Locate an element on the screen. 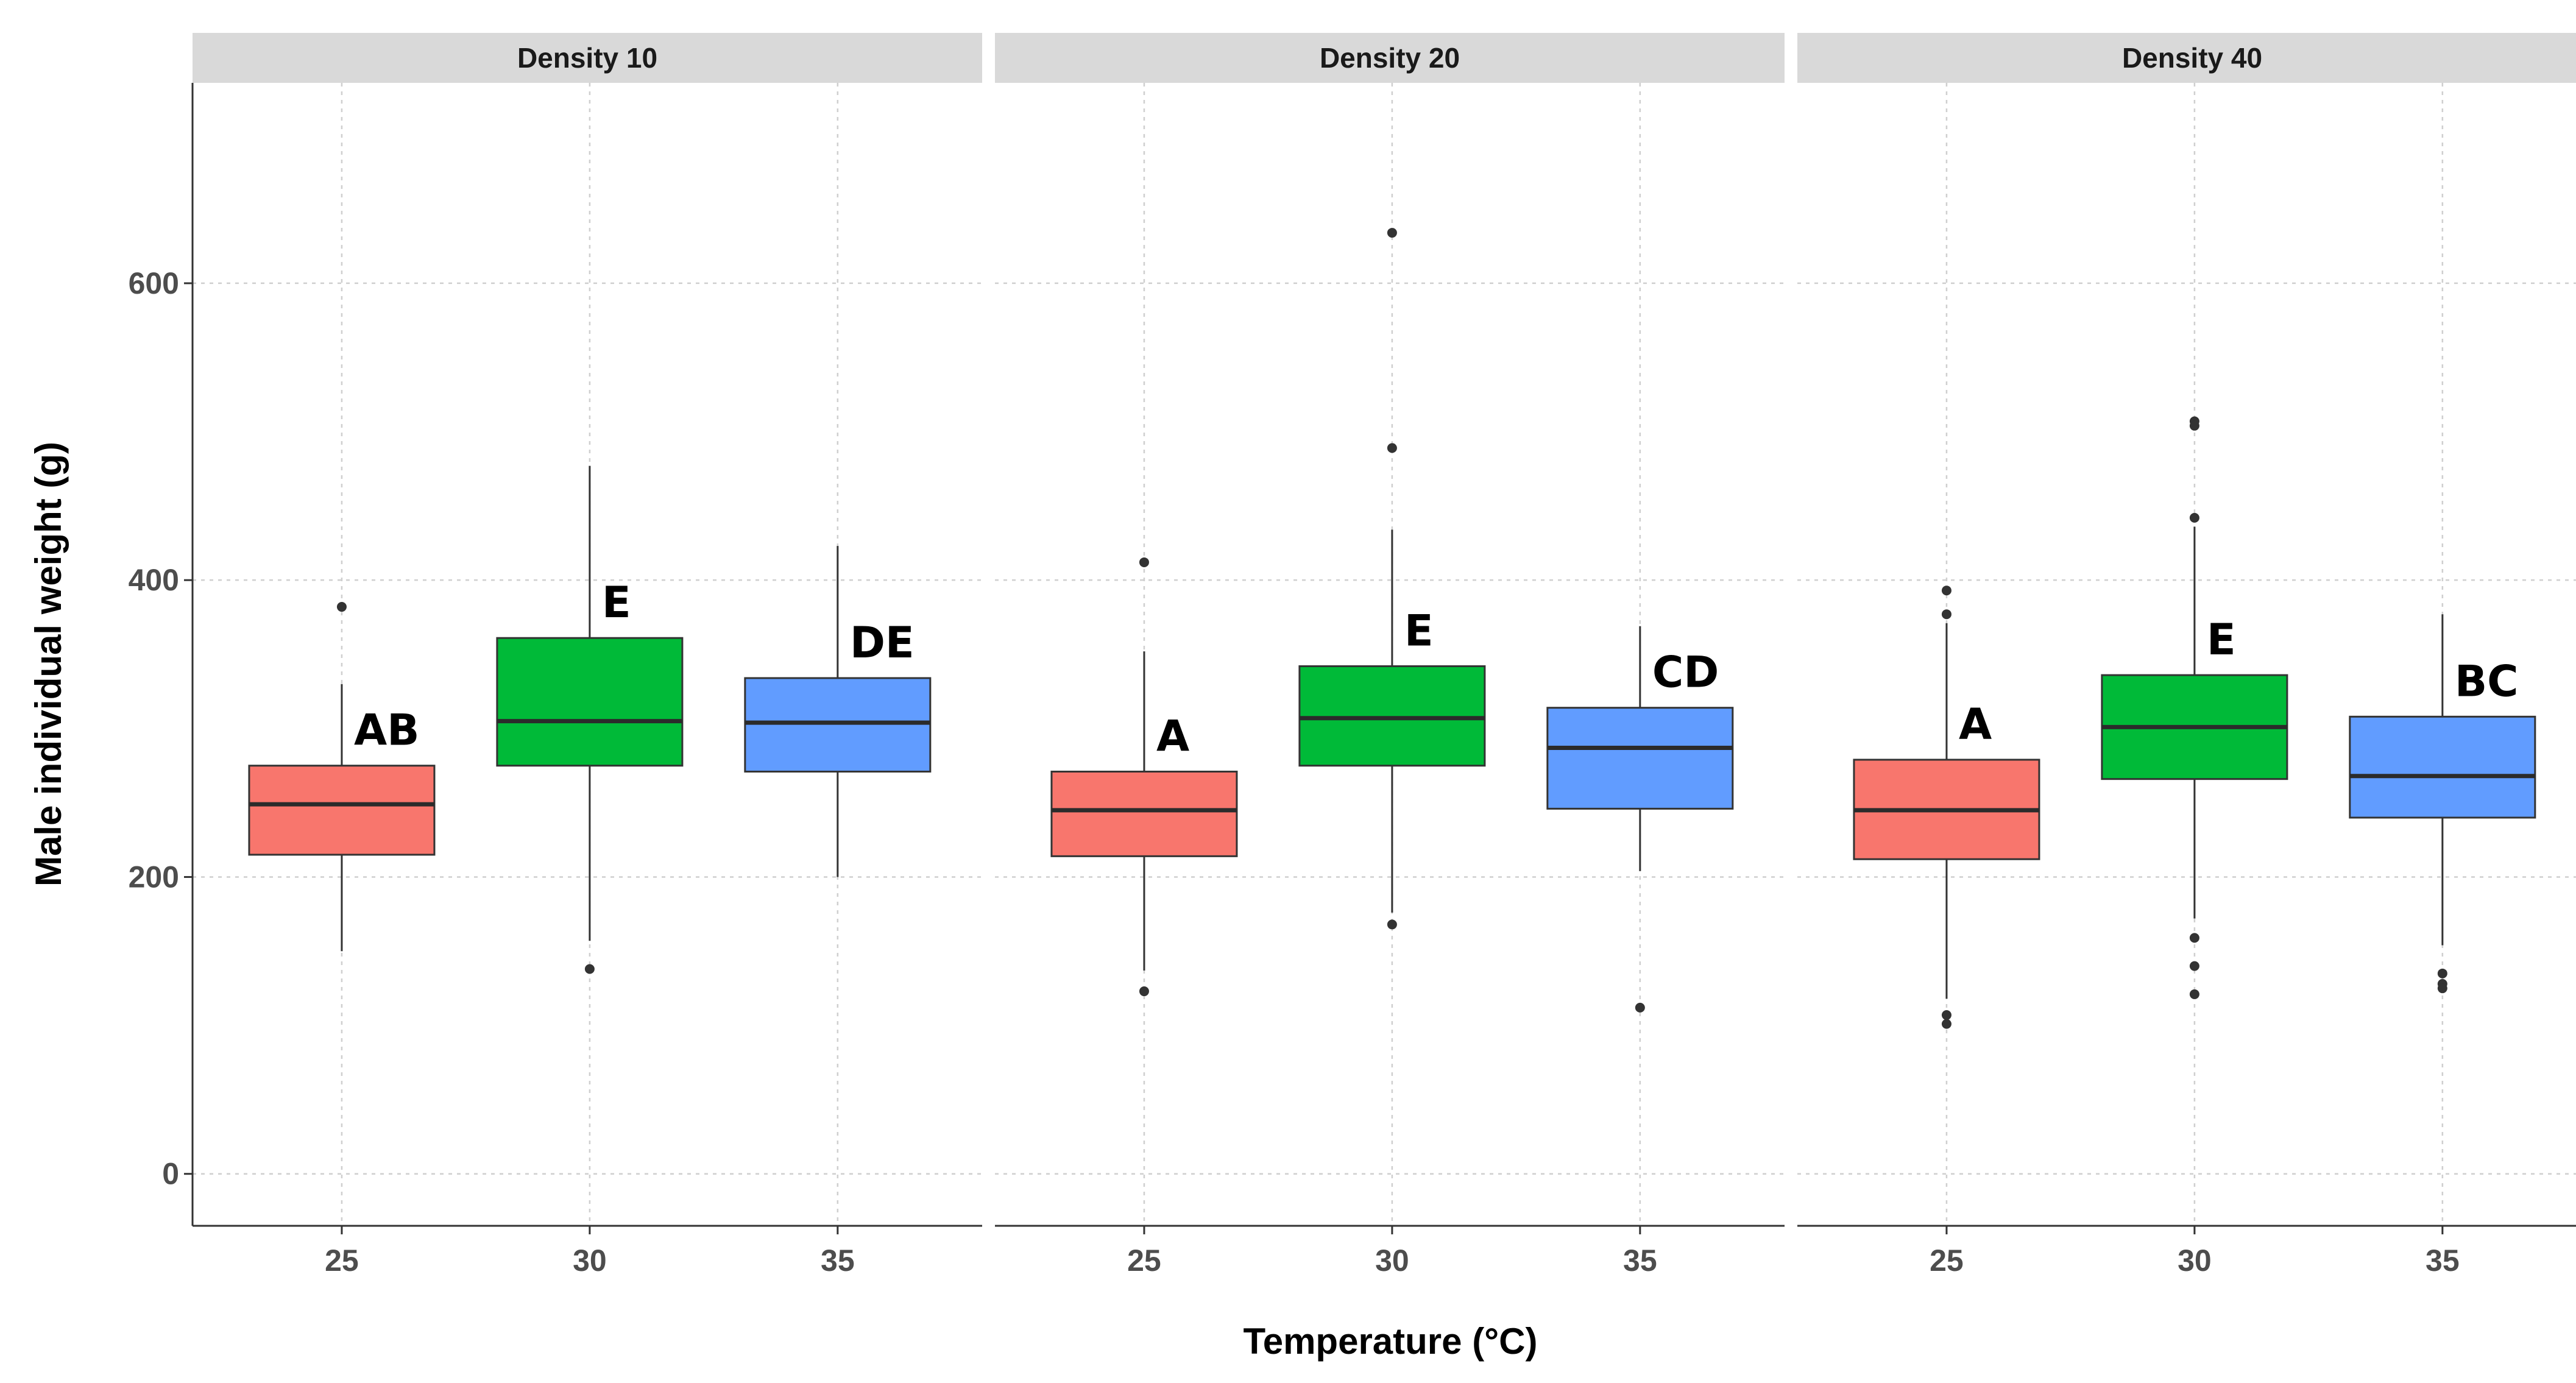 This screenshot has height=1383, width=2576. facet-strip-label: Density 10 is located at coordinates (587, 58).